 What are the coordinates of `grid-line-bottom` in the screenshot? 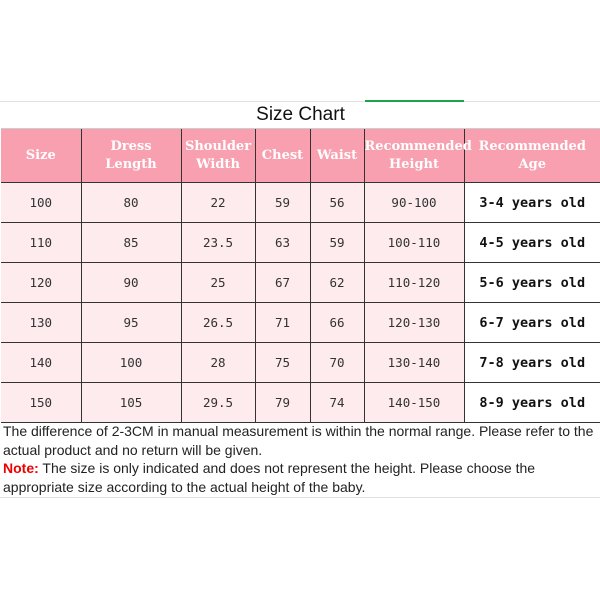 It's located at (300, 497).